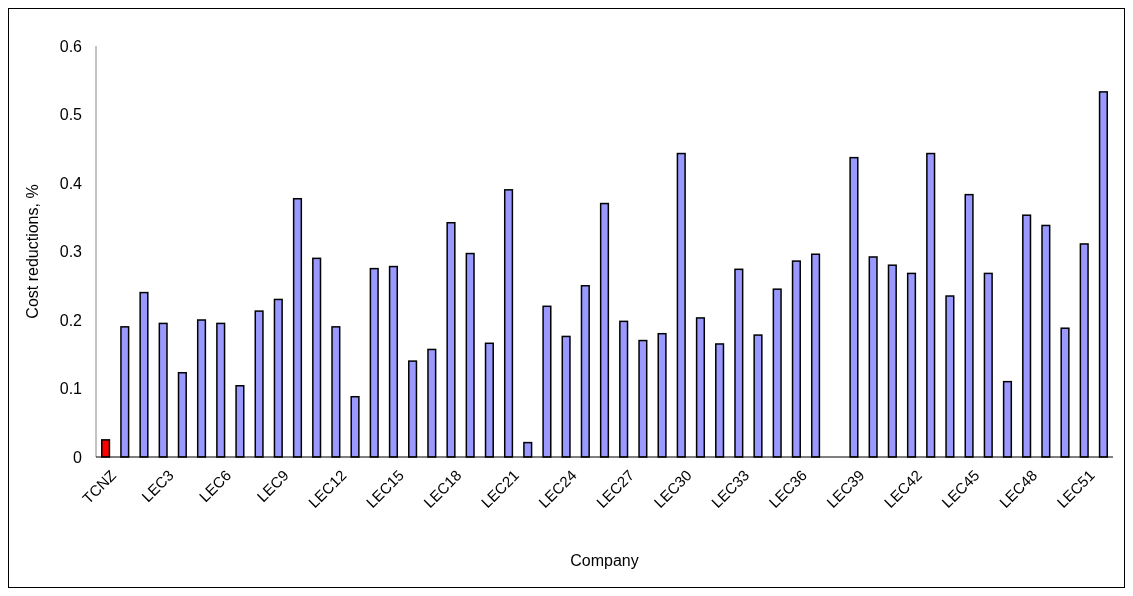  What do you see at coordinates (71, 46) in the screenshot?
I see `y-tick-label: 0.6` at bounding box center [71, 46].